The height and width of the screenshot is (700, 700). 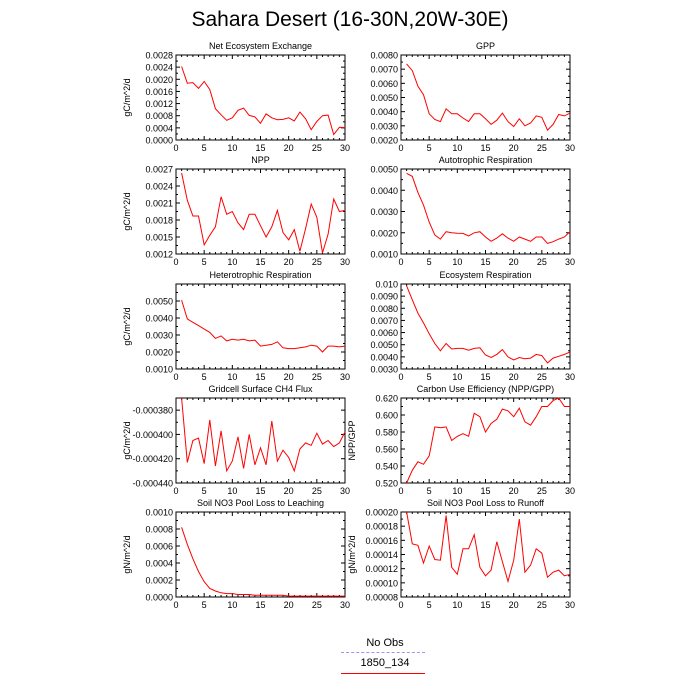 I want to click on y-tick-label: 0.0090, so click(x=384, y=297).